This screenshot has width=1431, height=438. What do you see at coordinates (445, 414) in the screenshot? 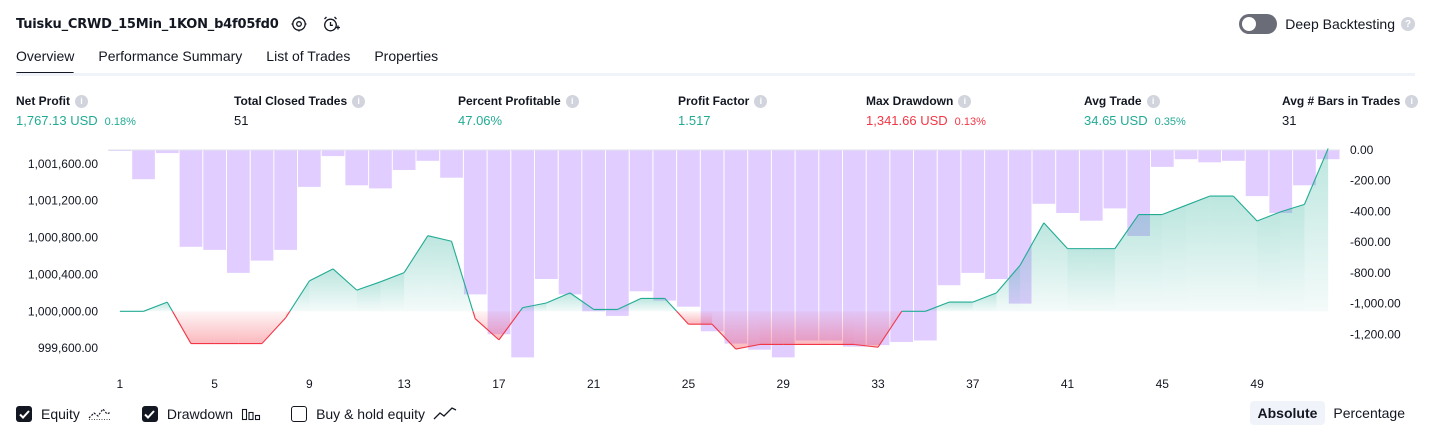
I see `trend-line-icon` at bounding box center [445, 414].